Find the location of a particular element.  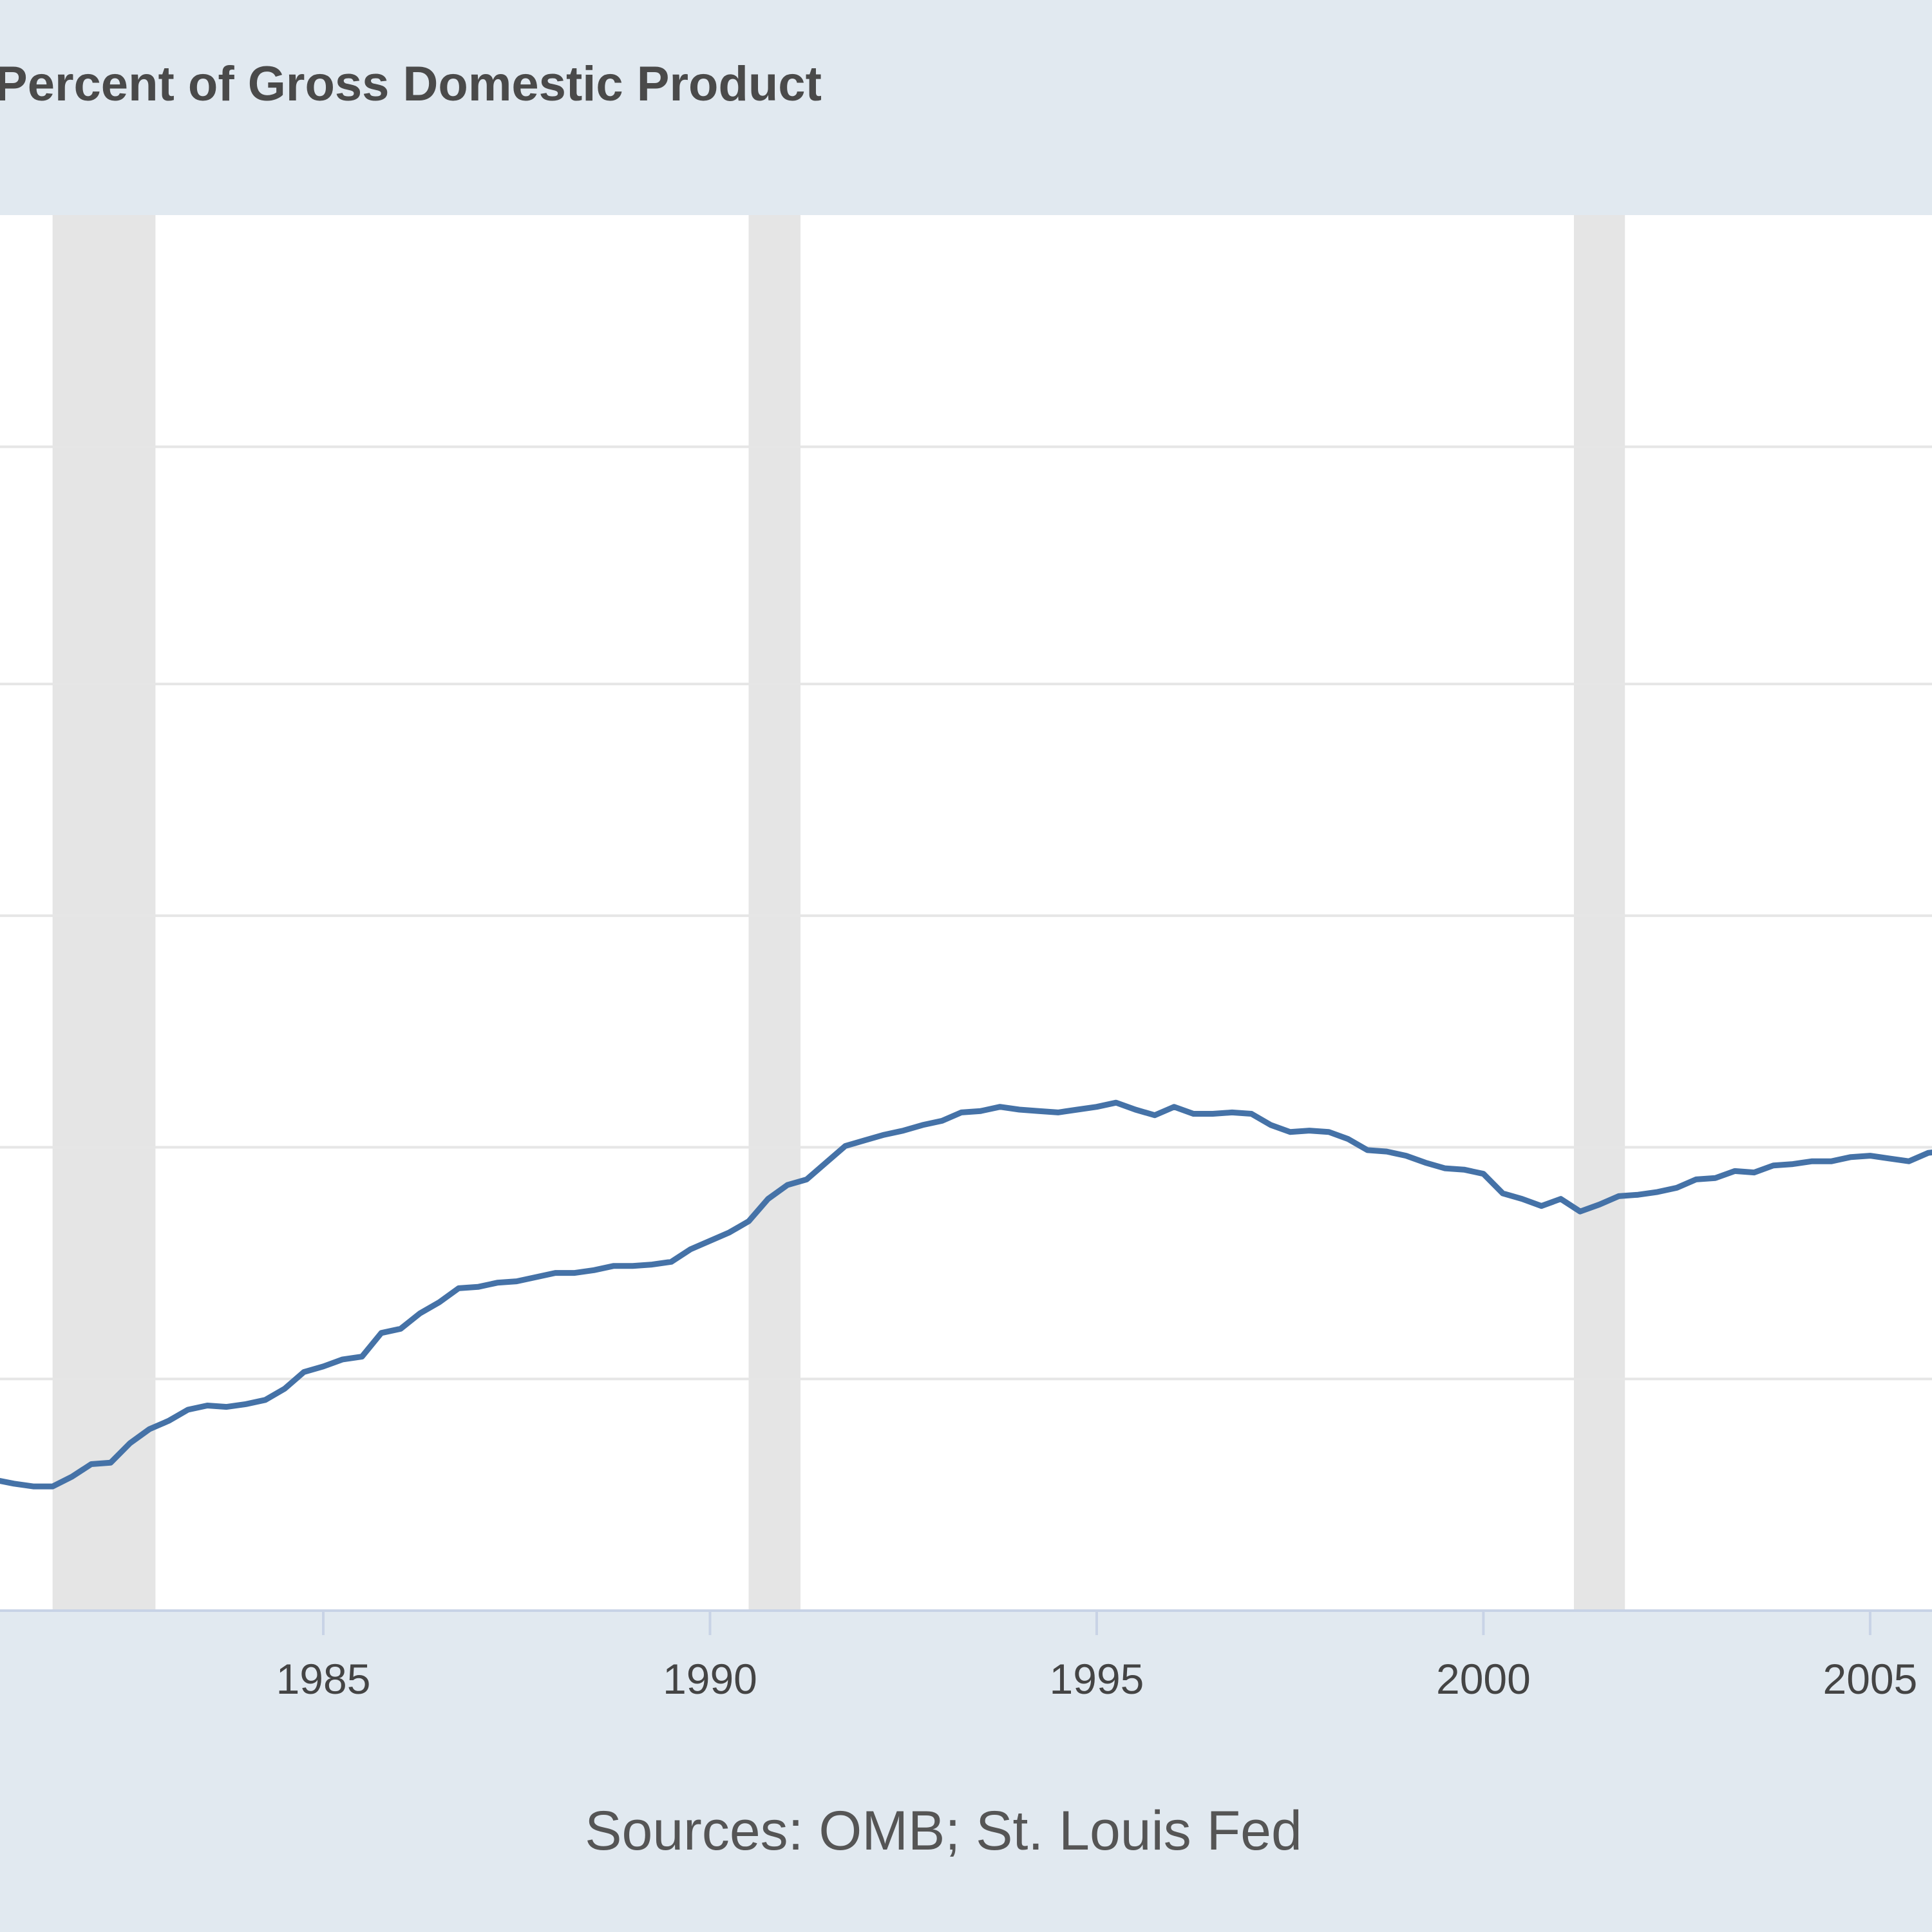

x-tick-label-1: 1985 is located at coordinates (323, 1679).